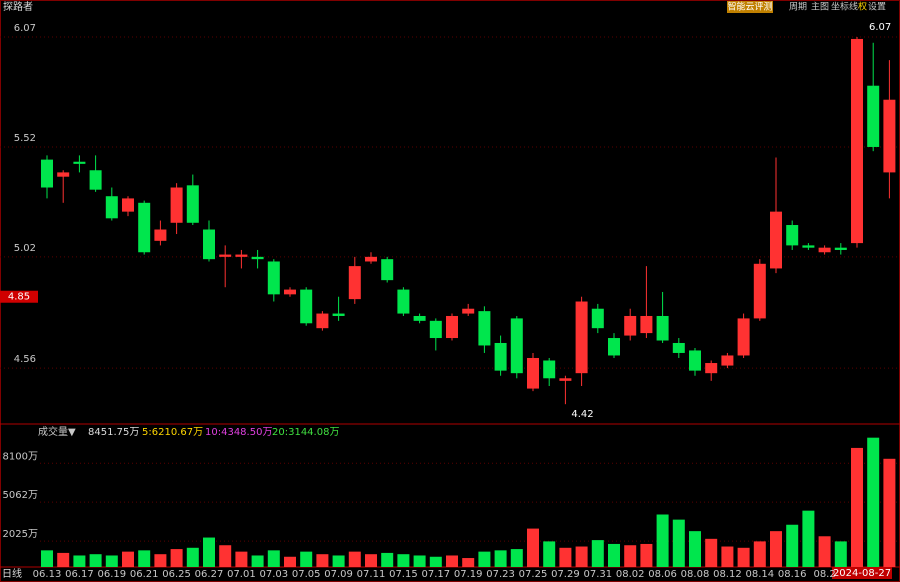 The image size is (900, 582). What do you see at coordinates (241, 574) in the screenshot?
I see `x-tick-label: 07.01` at bounding box center [241, 574].